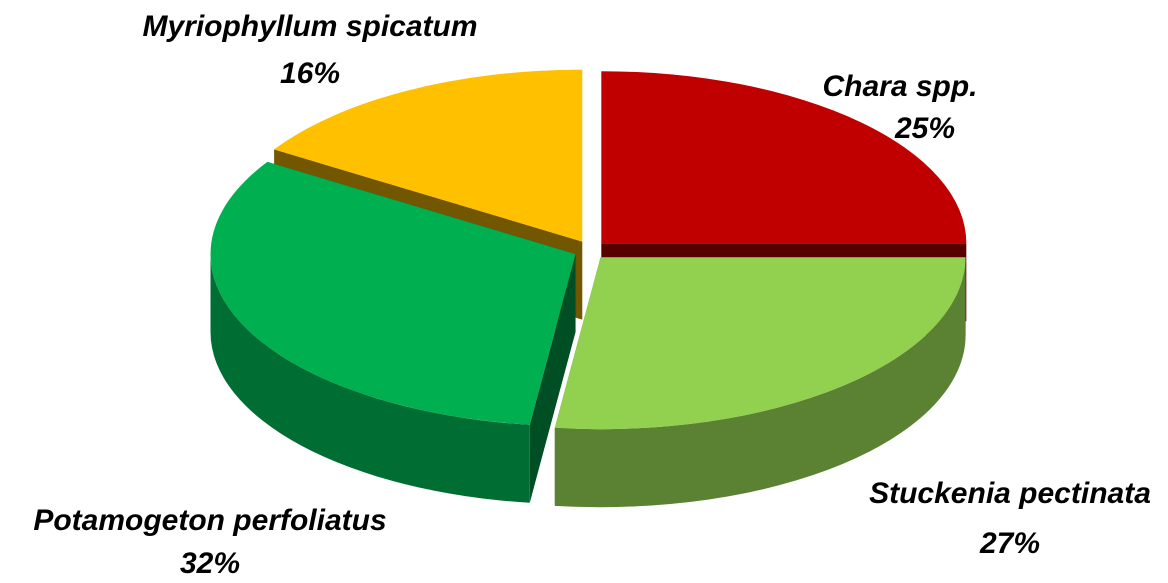  I want to click on slice-label: Stuckenia pectinata, so click(1010, 493).